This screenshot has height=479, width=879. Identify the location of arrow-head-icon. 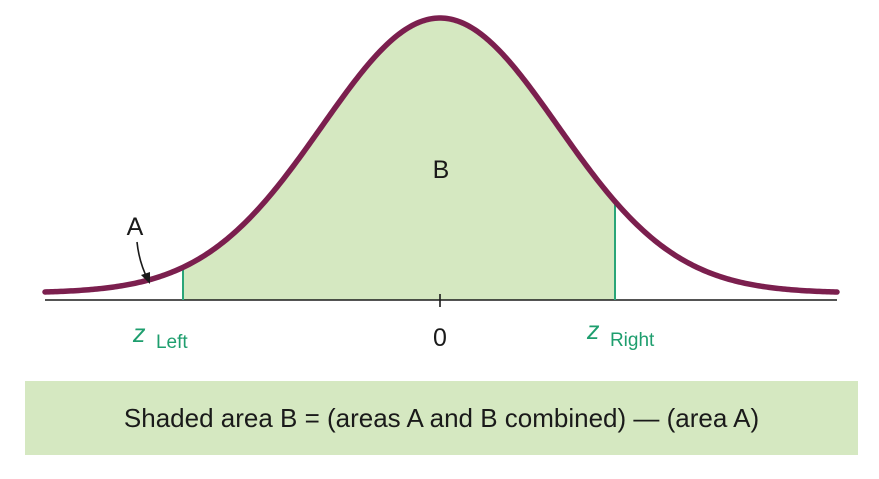
(145, 278).